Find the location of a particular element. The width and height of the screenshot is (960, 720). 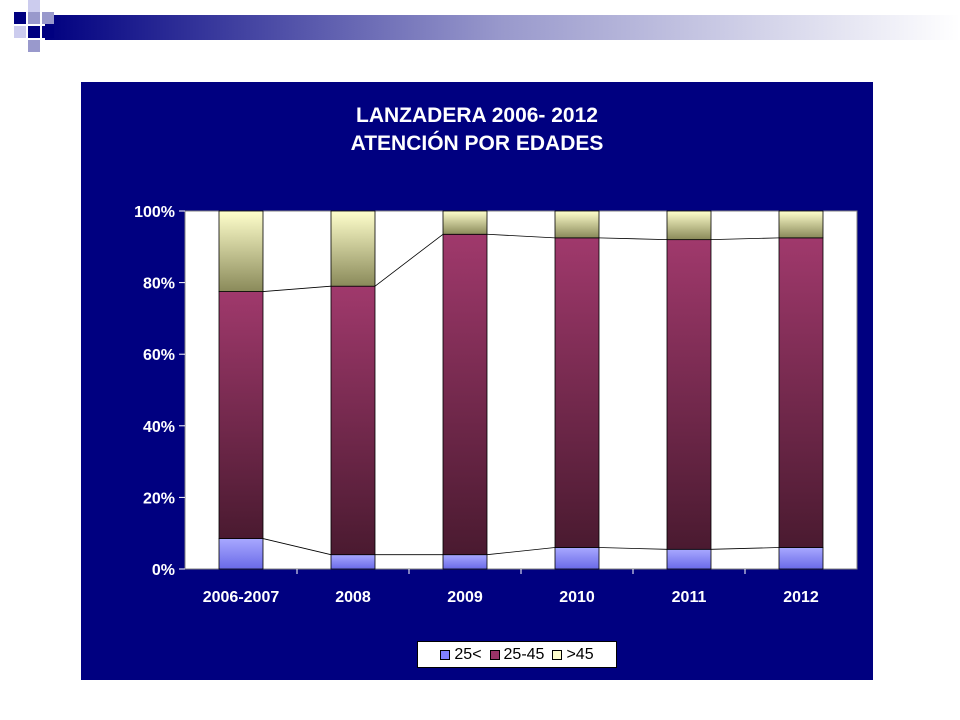

y-tick-label: 100% is located at coordinates (154, 212).